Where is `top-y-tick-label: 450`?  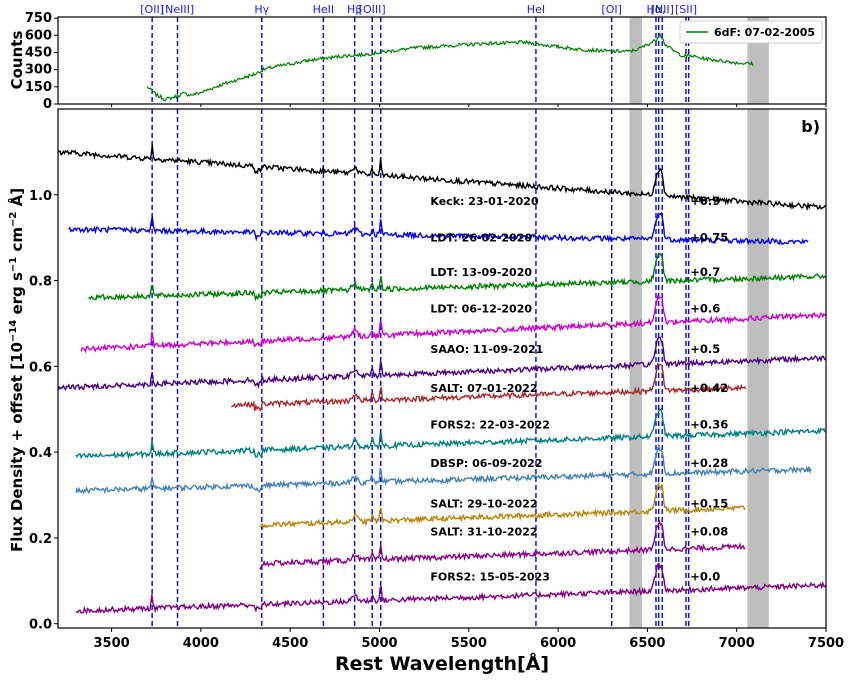
top-y-tick-label: 450 is located at coordinates (38, 52).